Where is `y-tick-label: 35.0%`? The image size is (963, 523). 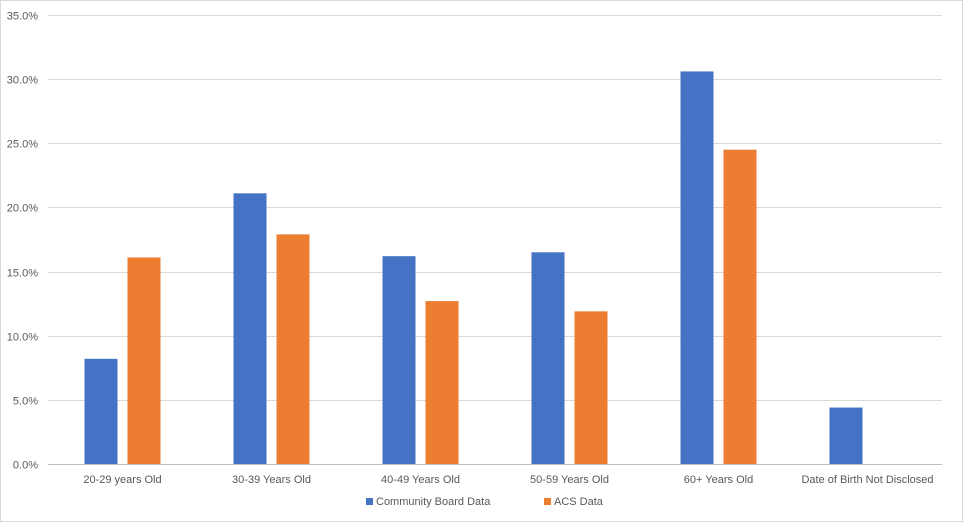
y-tick-label: 35.0% is located at coordinates (22, 17).